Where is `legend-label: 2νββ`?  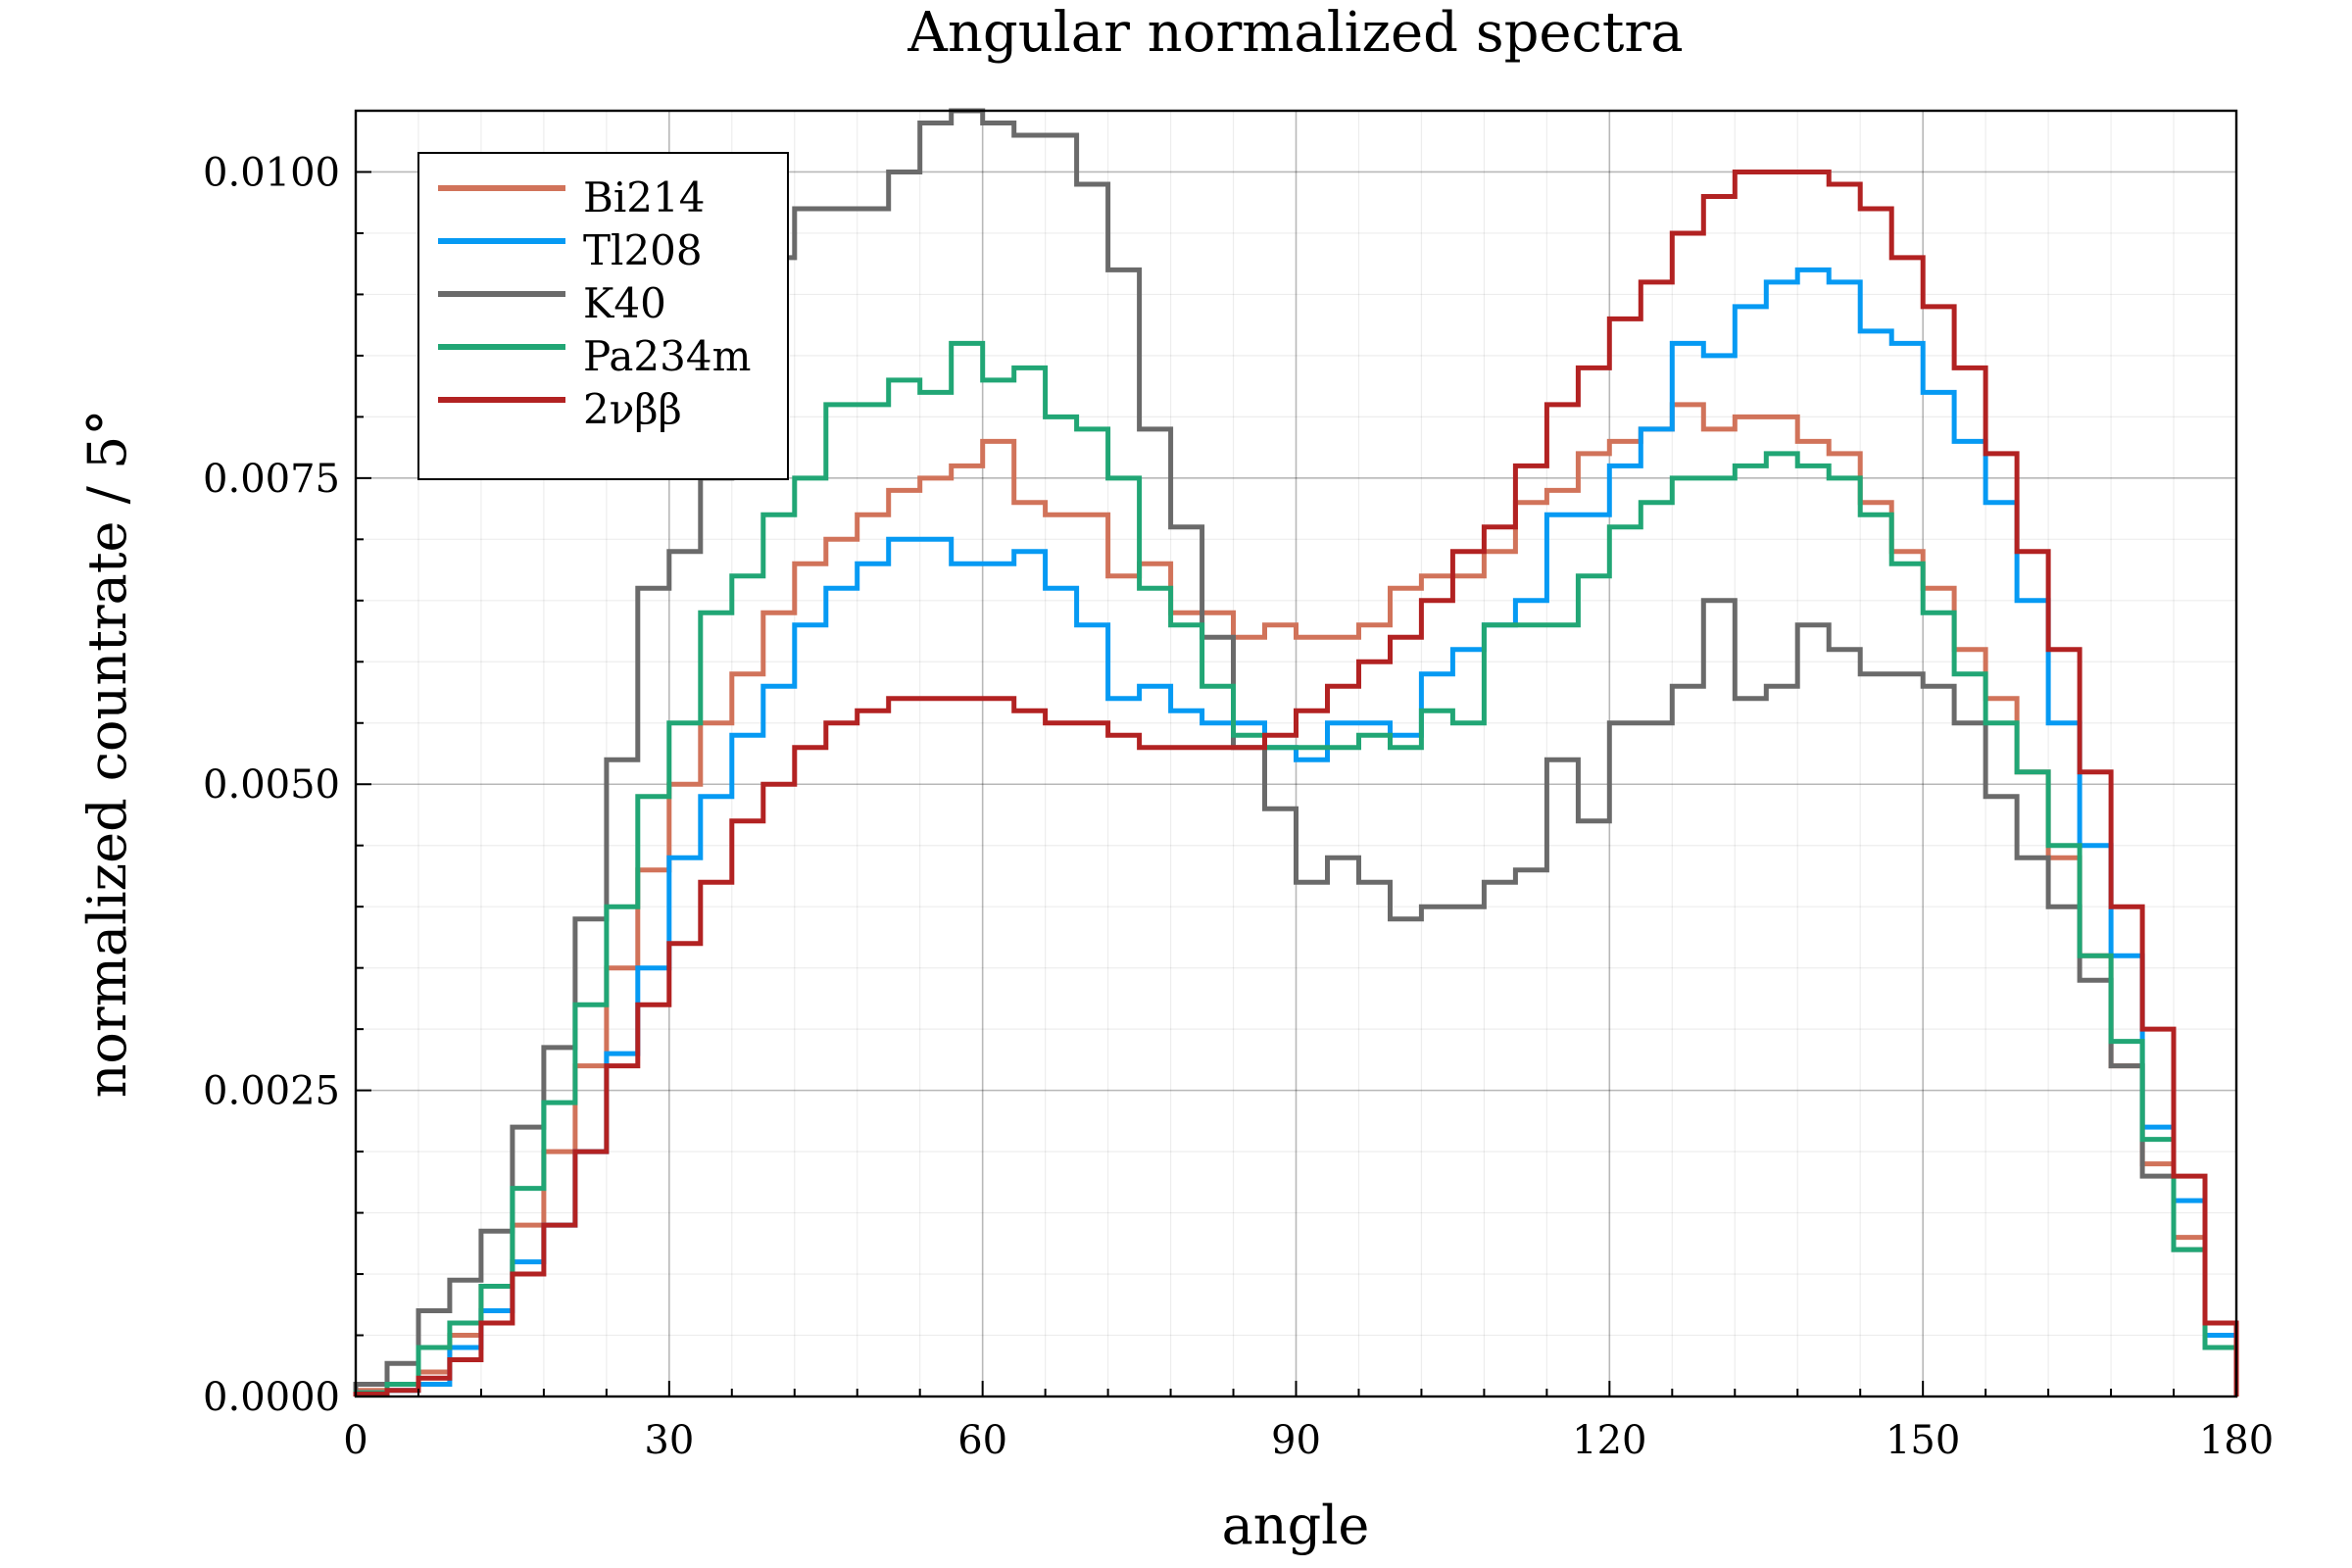
legend-label: 2νββ is located at coordinates (632, 409).